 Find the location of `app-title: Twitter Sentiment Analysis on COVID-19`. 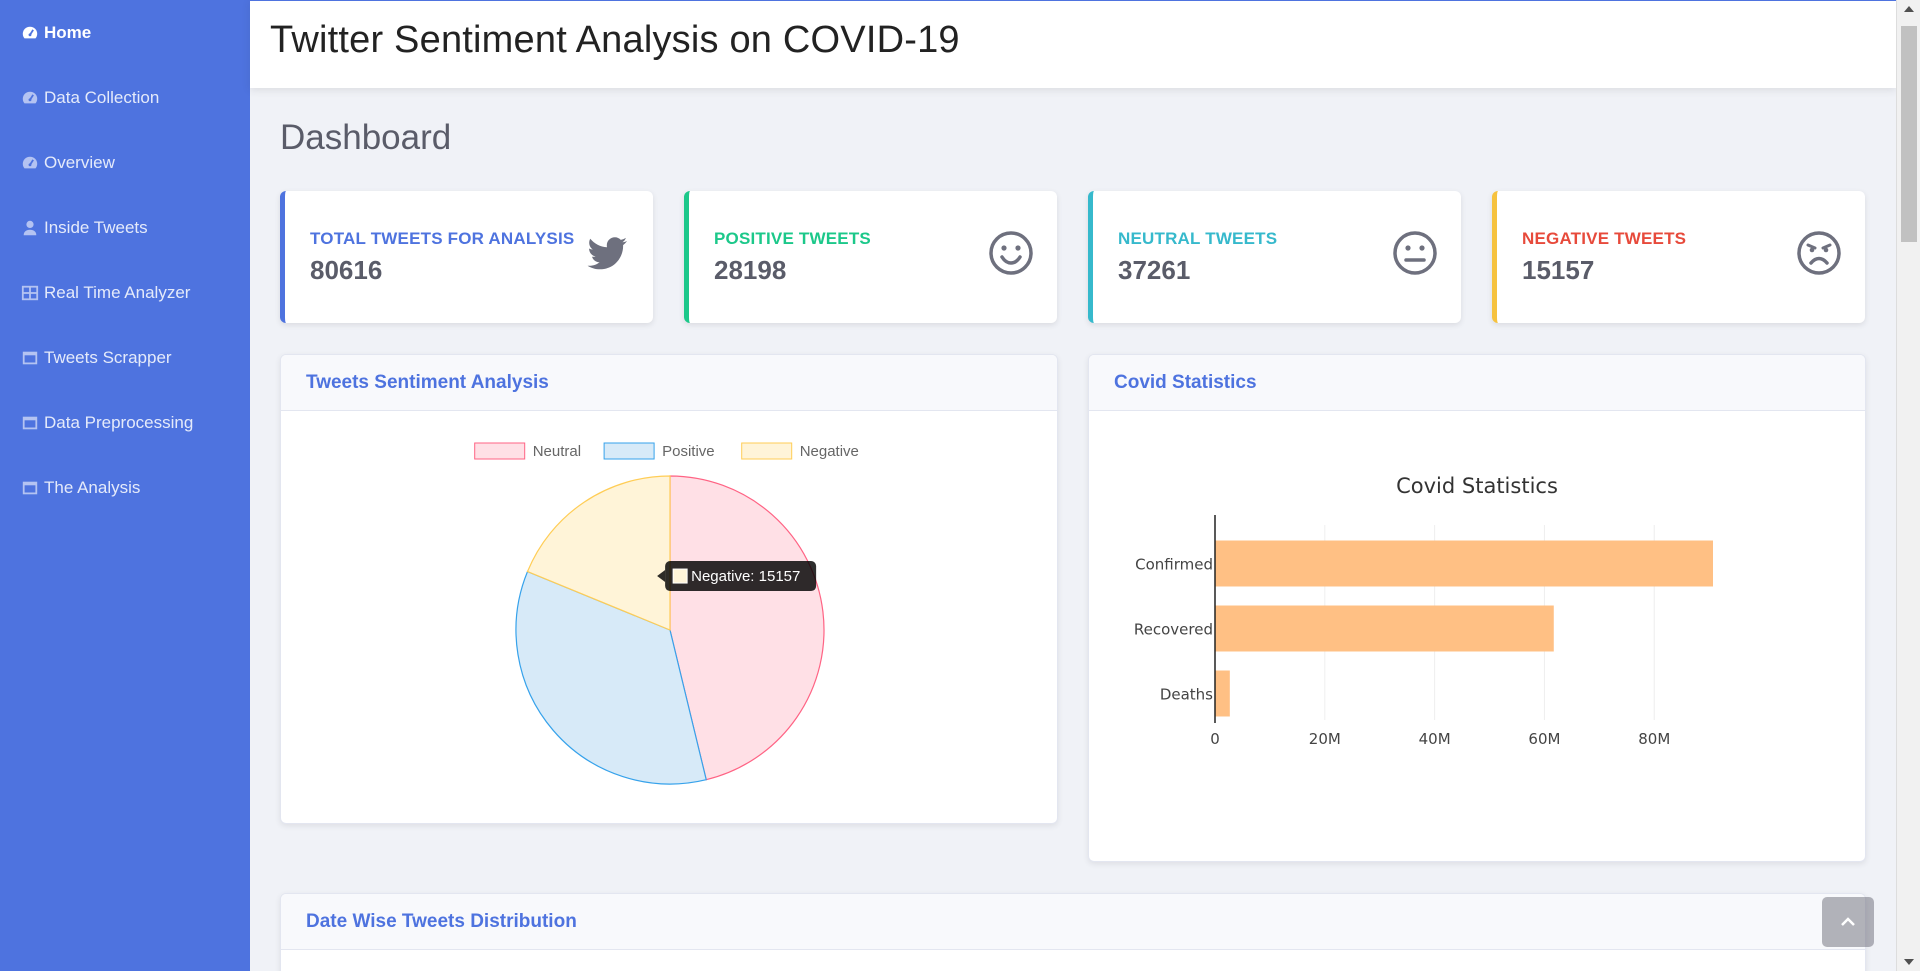

app-title: Twitter Sentiment Analysis on COVID-19 is located at coordinates (615, 40).